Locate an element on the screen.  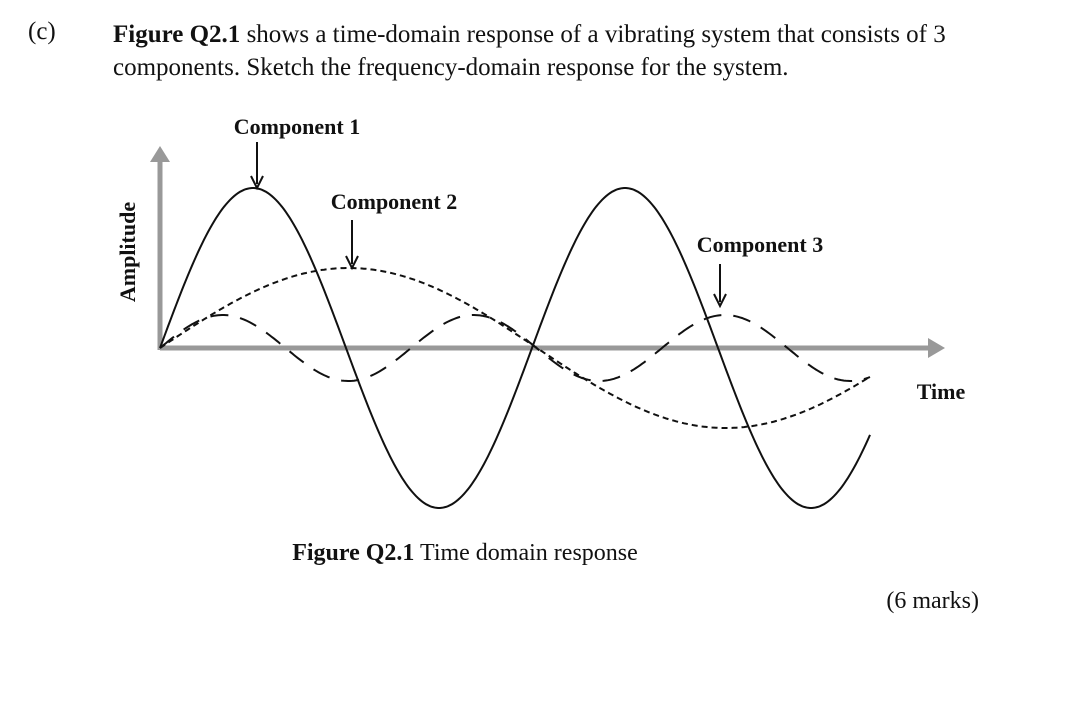
time-arrow is located at coordinates (936, 348).